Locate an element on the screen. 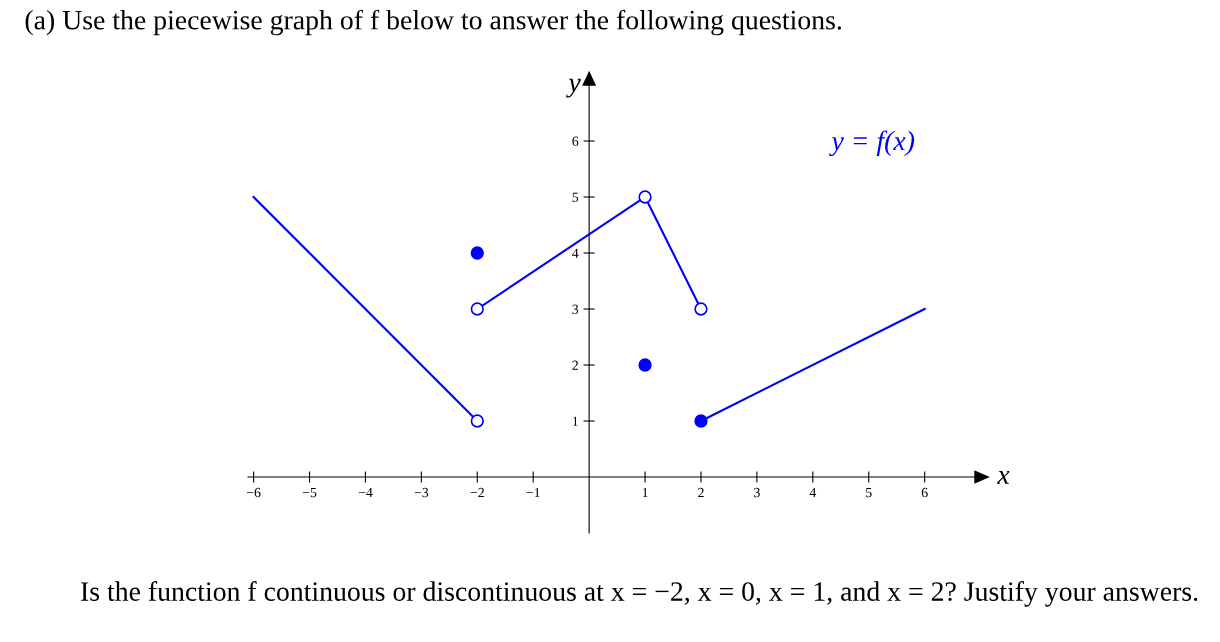 The image size is (1220, 642). annotation: y = f(x) is located at coordinates (872, 143).